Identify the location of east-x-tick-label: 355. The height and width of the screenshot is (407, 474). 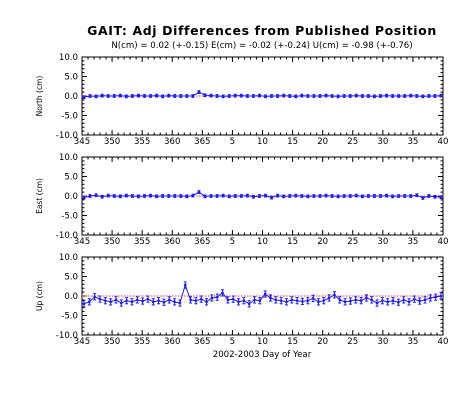
(142, 242).